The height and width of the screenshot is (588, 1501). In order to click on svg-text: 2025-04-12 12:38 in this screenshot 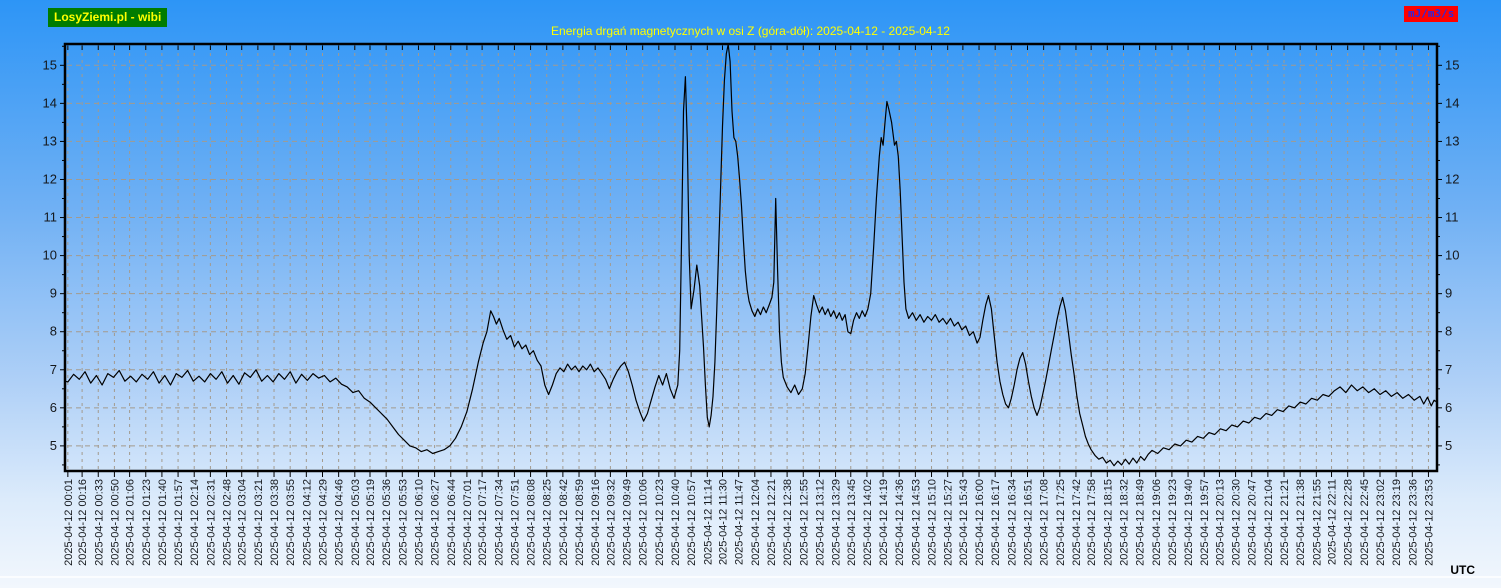, I will do `click(788, 522)`.